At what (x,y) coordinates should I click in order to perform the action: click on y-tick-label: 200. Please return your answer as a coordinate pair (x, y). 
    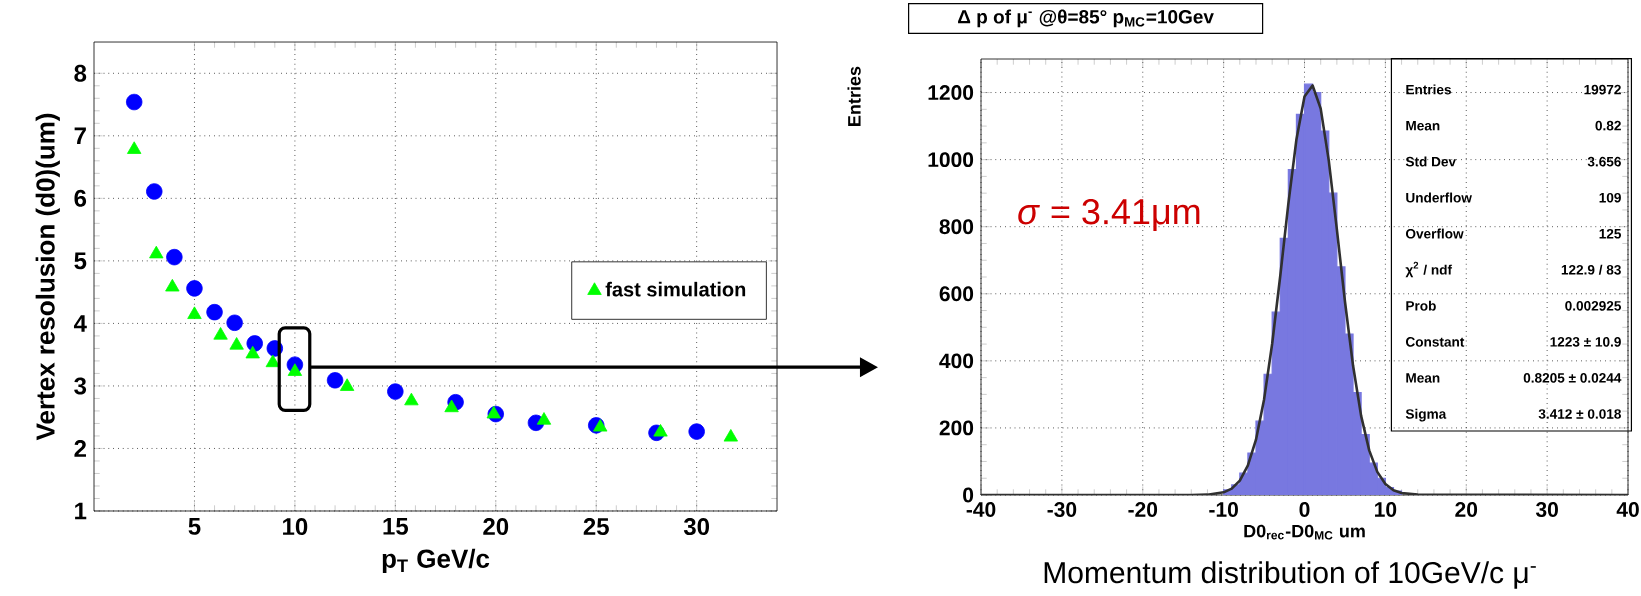
    Looking at the image, I should click on (956, 428).